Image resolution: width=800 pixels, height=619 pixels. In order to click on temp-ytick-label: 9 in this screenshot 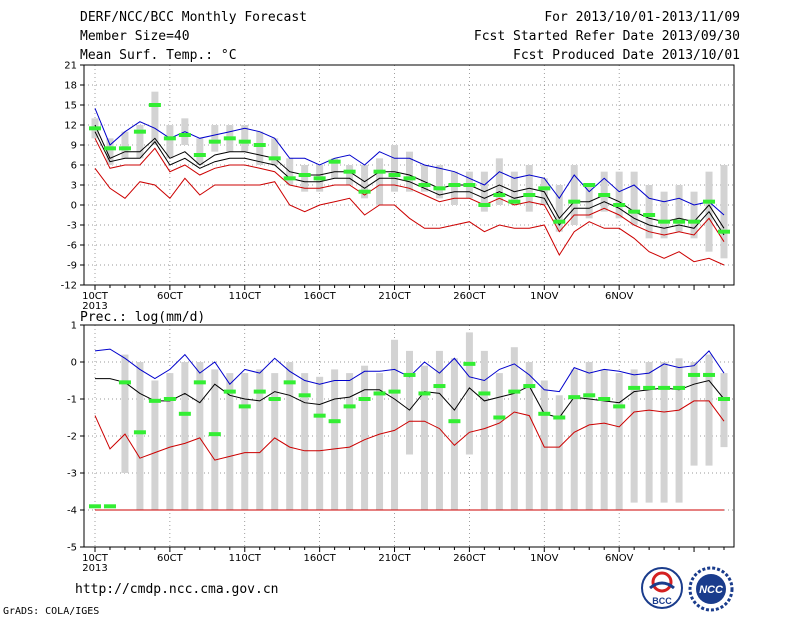, I will do `click(74, 146)`.